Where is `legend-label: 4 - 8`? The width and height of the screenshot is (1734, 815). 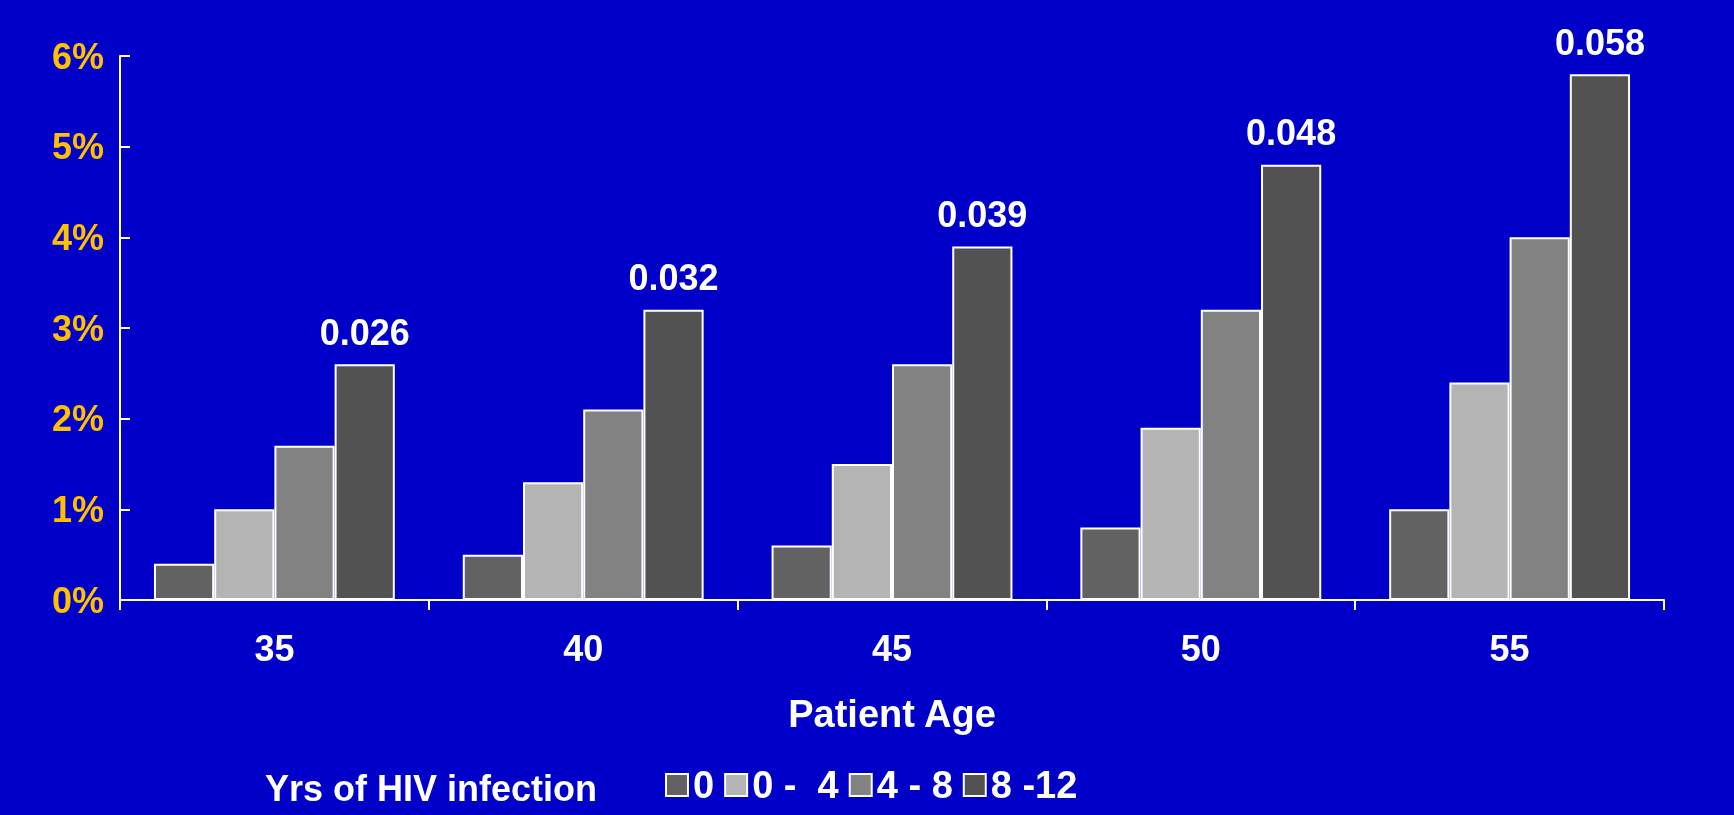
legend-label: 4 - 8 is located at coordinates (914, 785).